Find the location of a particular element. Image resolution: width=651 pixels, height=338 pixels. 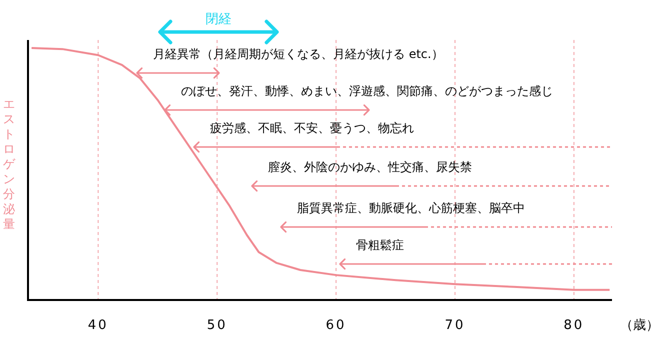

x-axis-title: （歳） is located at coordinates (635, 325).